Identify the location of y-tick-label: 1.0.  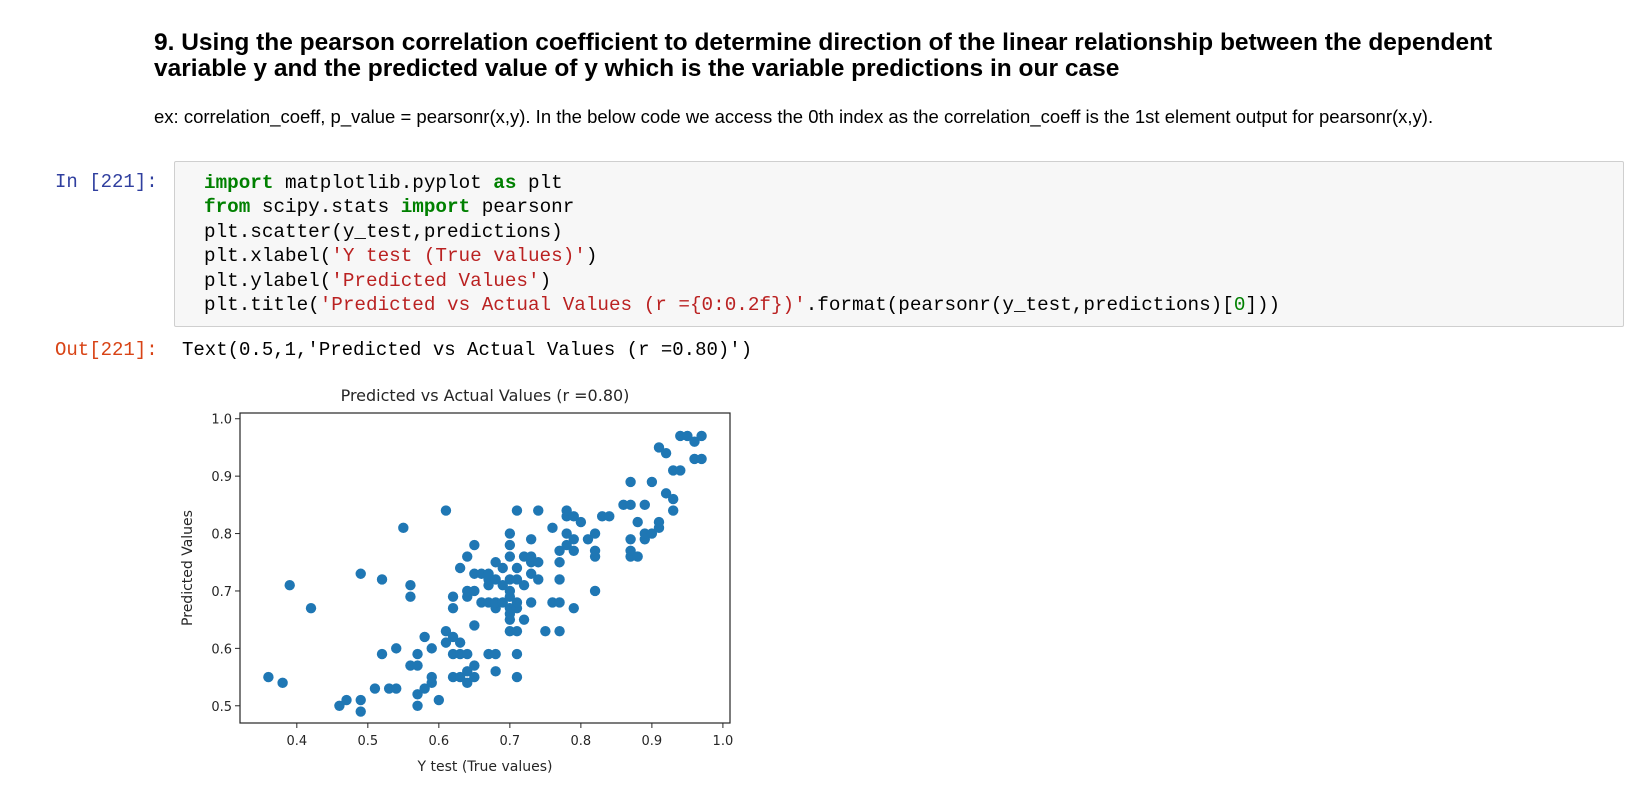
(221, 420).